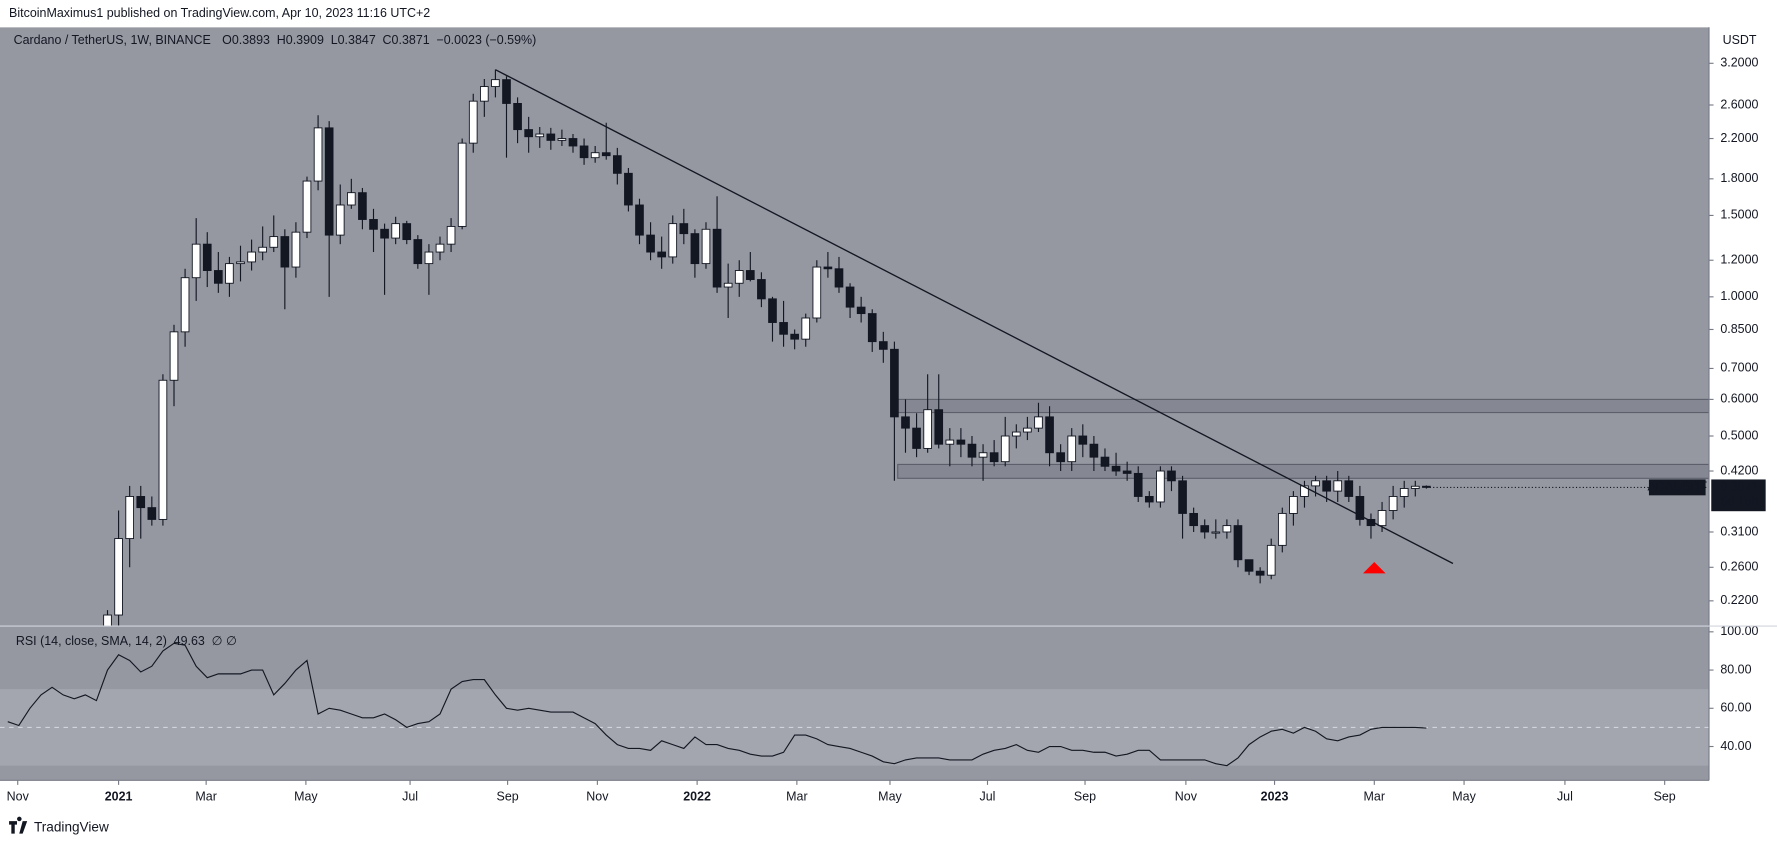  I want to click on x-tick-label: May, so click(306, 797).